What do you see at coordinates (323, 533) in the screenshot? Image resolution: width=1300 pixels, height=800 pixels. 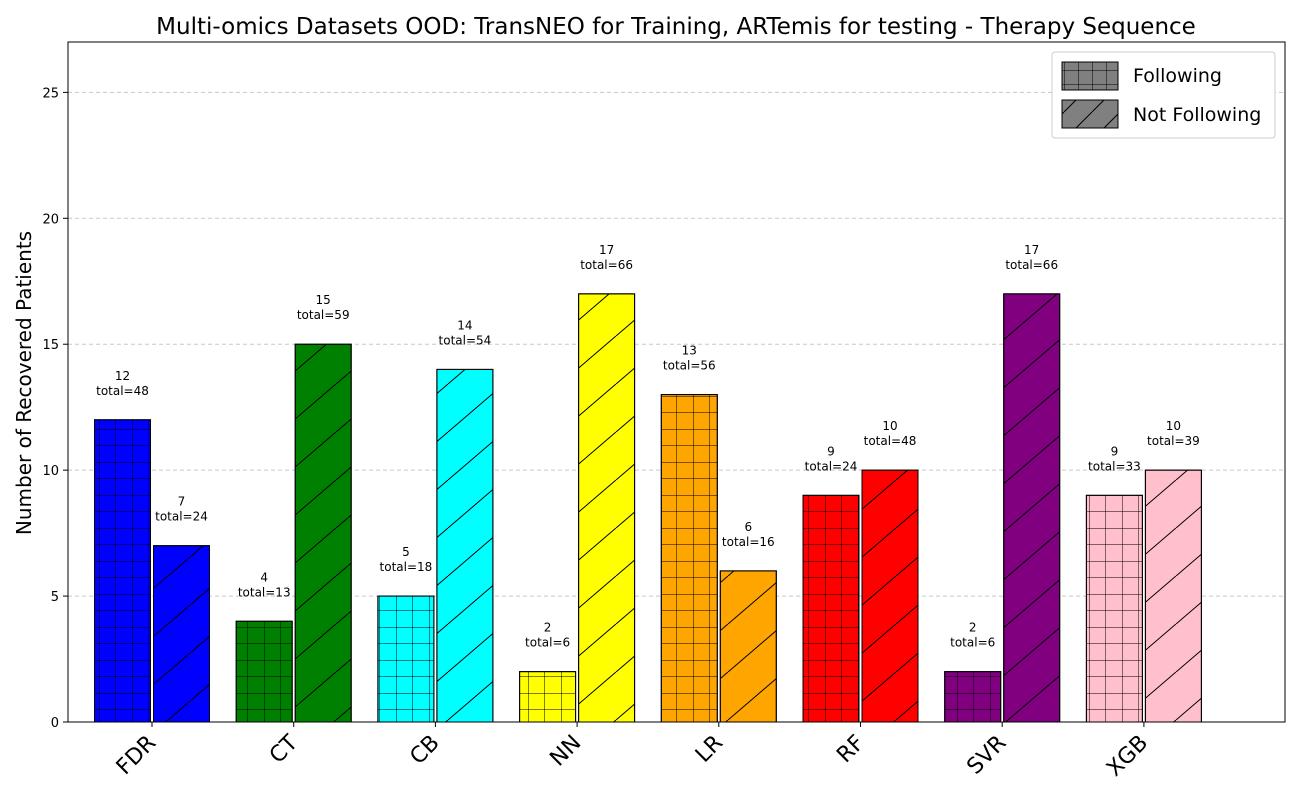 I see `bar-ct-not-following-hatch` at bounding box center [323, 533].